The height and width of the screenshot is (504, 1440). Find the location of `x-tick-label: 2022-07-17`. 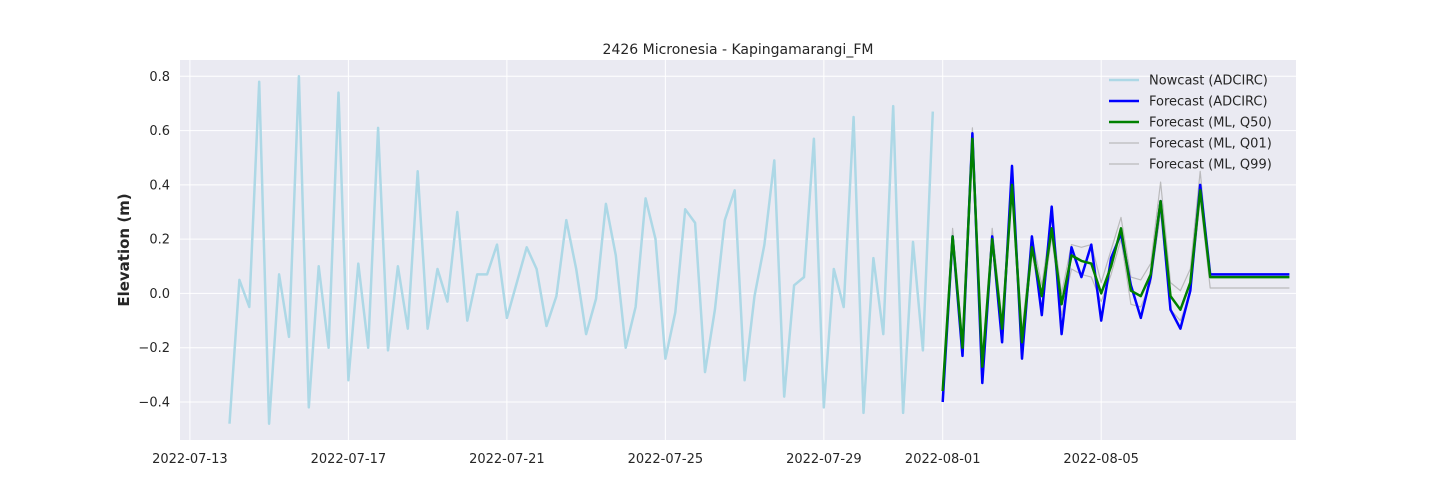

x-tick-label: 2022-07-17 is located at coordinates (349, 459).